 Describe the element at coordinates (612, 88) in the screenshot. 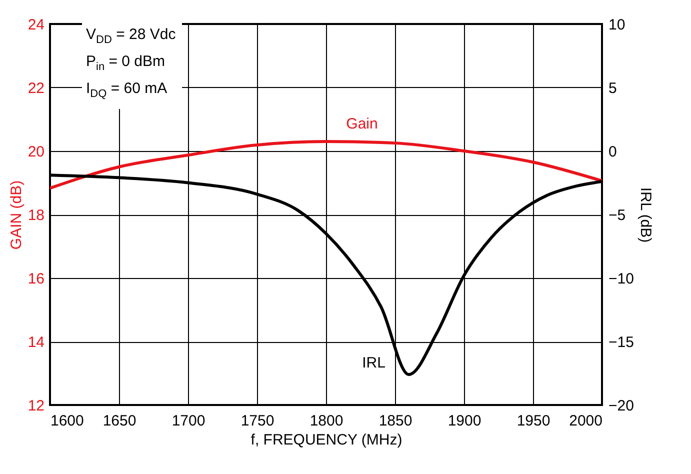

I see `y2-tick-label: 5` at that location.